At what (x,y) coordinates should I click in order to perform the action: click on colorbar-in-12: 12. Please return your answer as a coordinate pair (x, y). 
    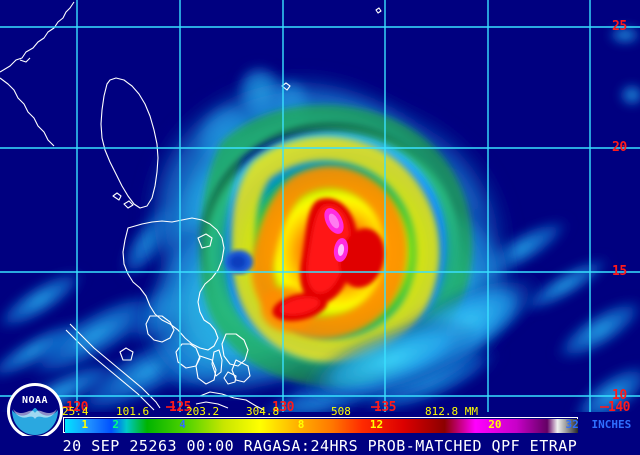
    Looking at the image, I should click on (376, 424).